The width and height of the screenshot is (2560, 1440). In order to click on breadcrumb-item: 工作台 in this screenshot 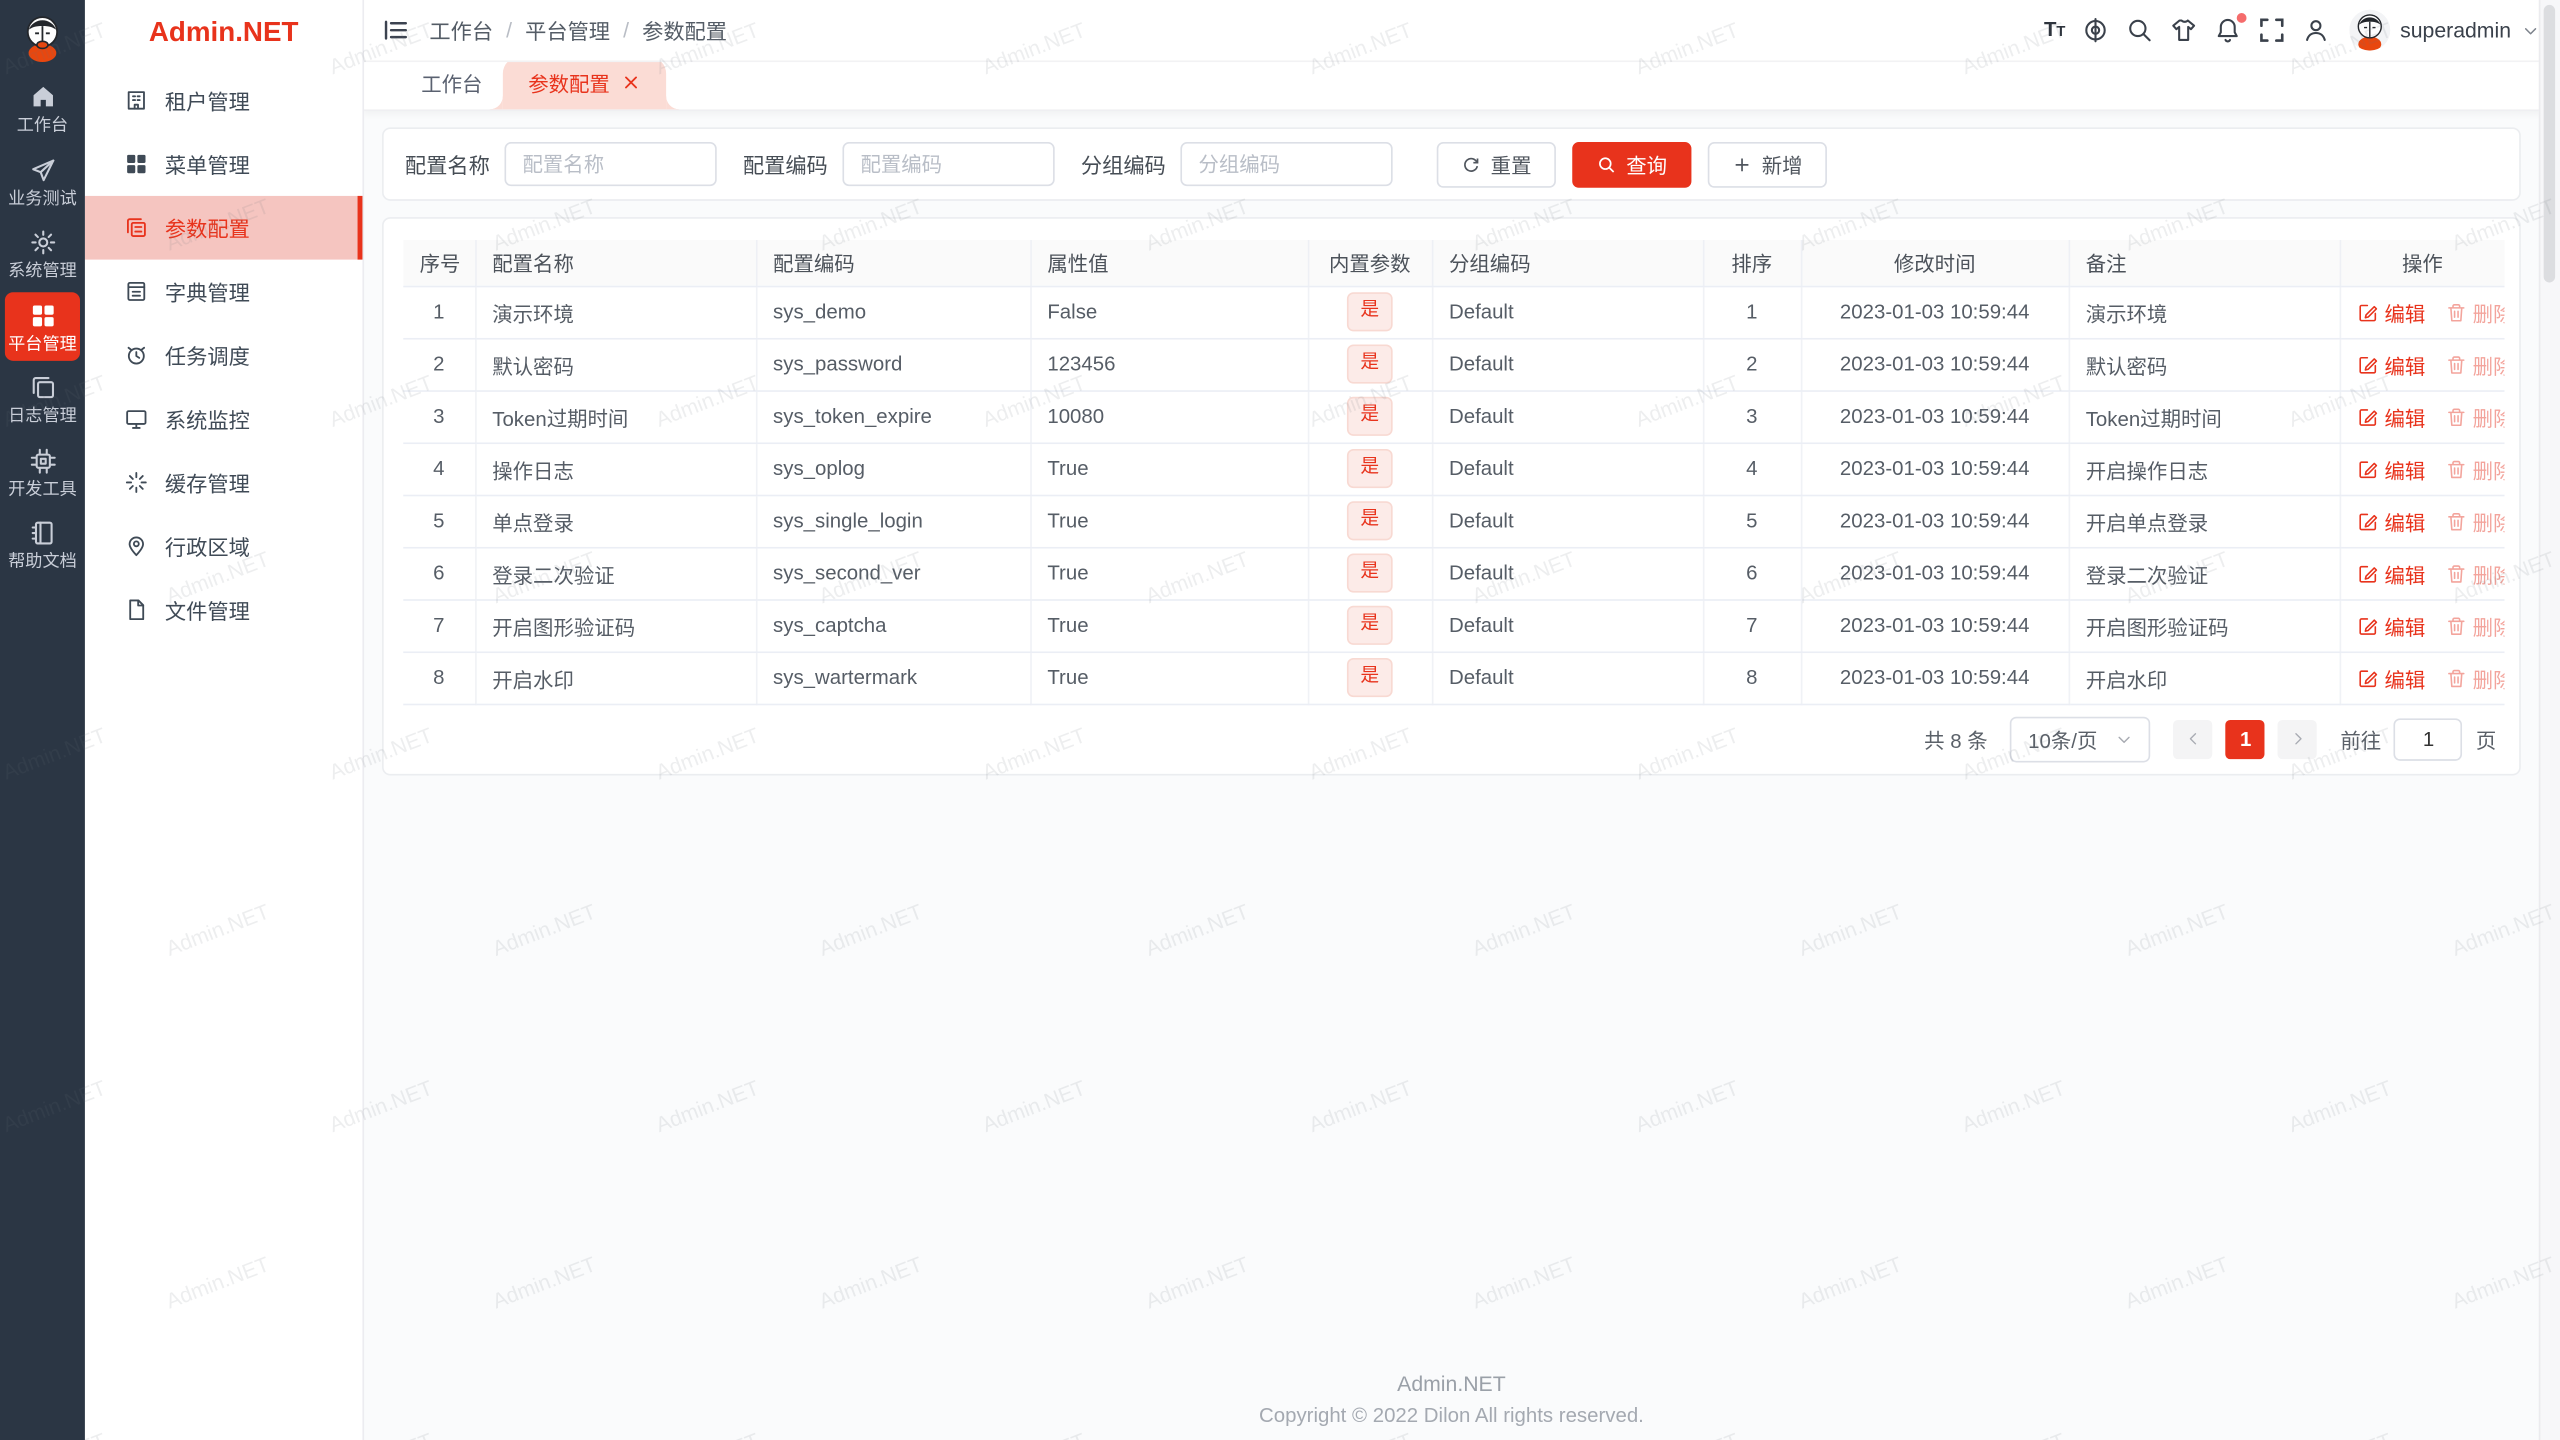, I will do `click(461, 32)`.